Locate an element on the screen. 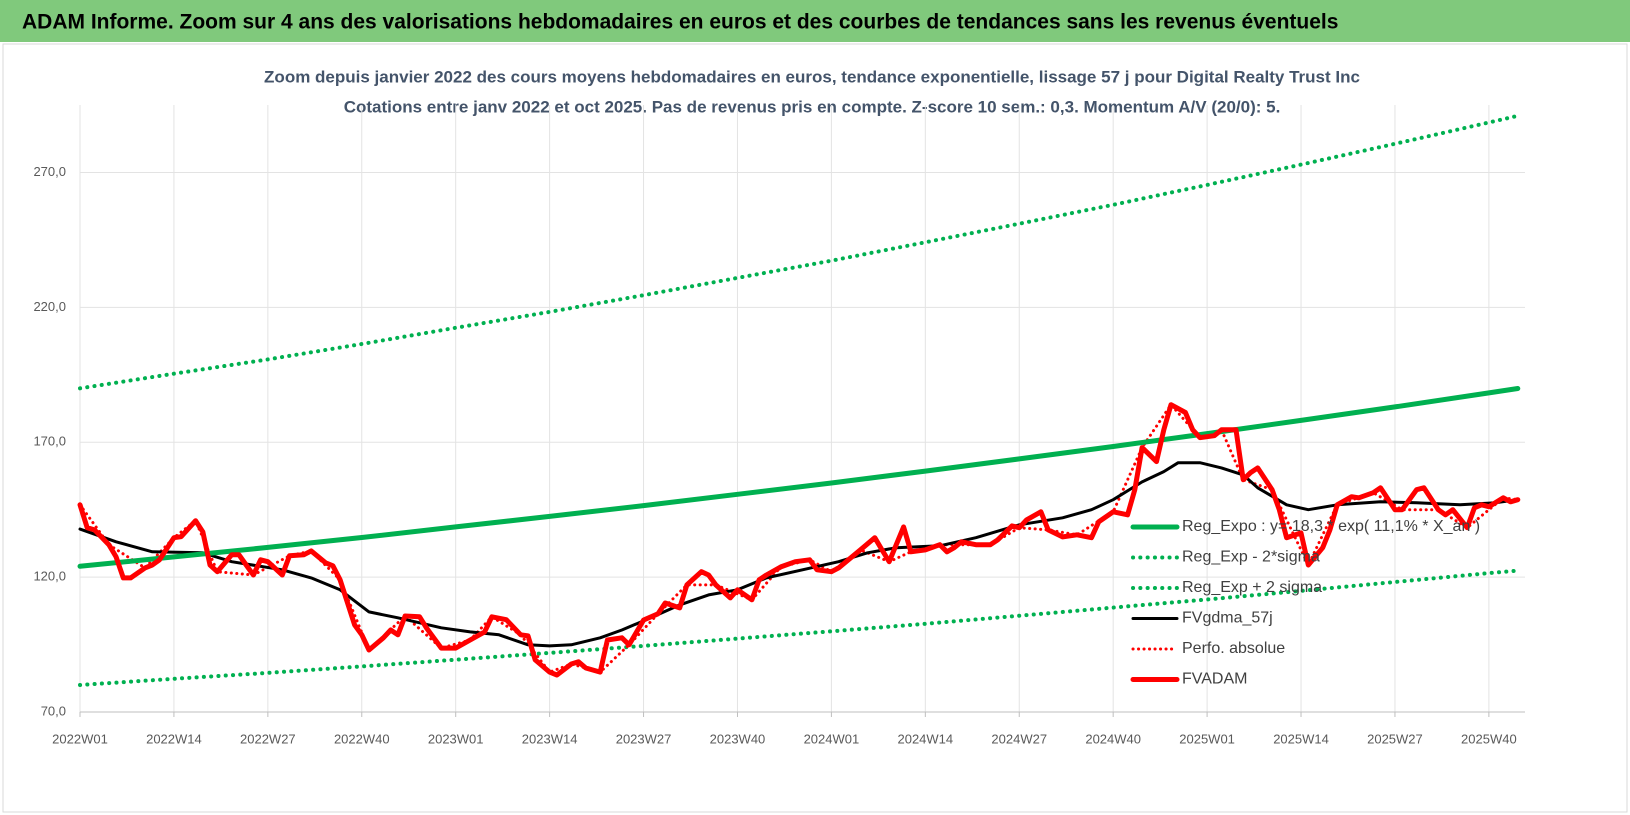 Image resolution: width=1630 pixels, height=815 pixels. x-tick-label: 2023W01 is located at coordinates (456, 738).